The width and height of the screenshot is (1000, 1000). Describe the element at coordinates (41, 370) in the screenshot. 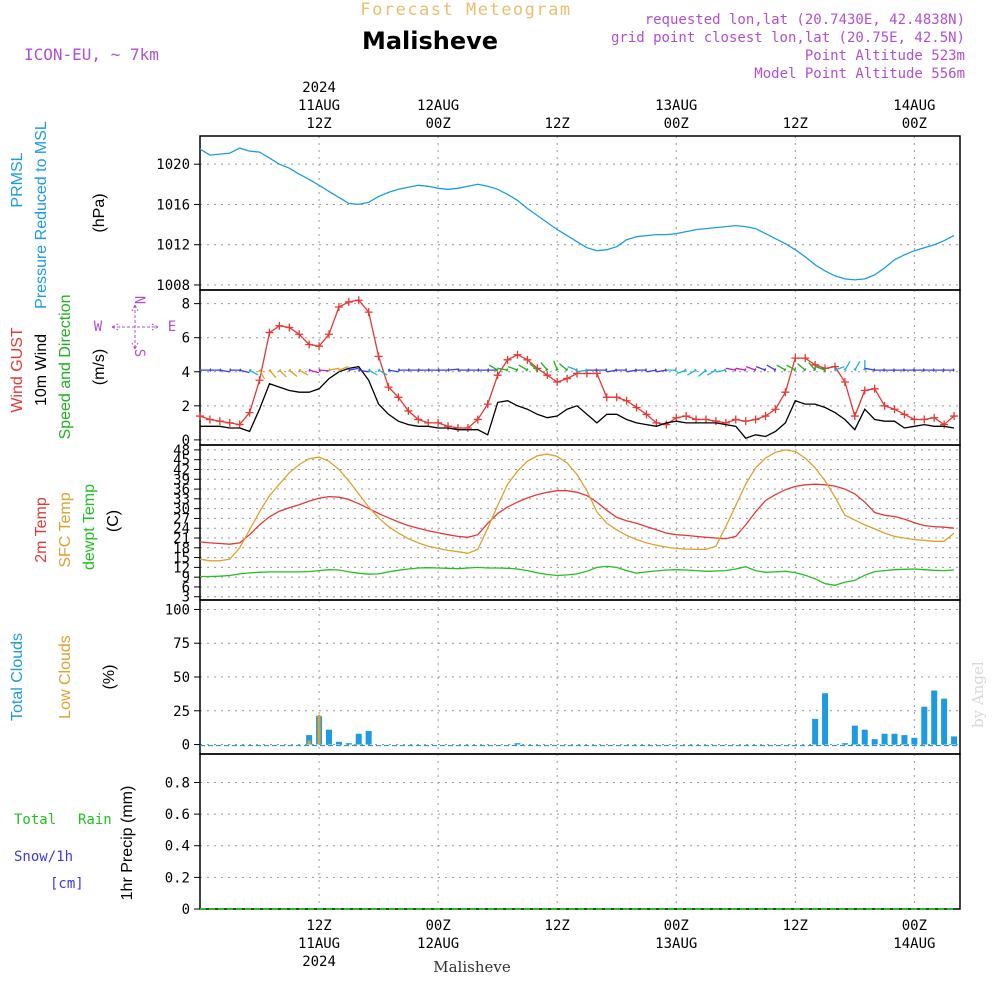

I see `wind-label: 10m Wind` at that location.